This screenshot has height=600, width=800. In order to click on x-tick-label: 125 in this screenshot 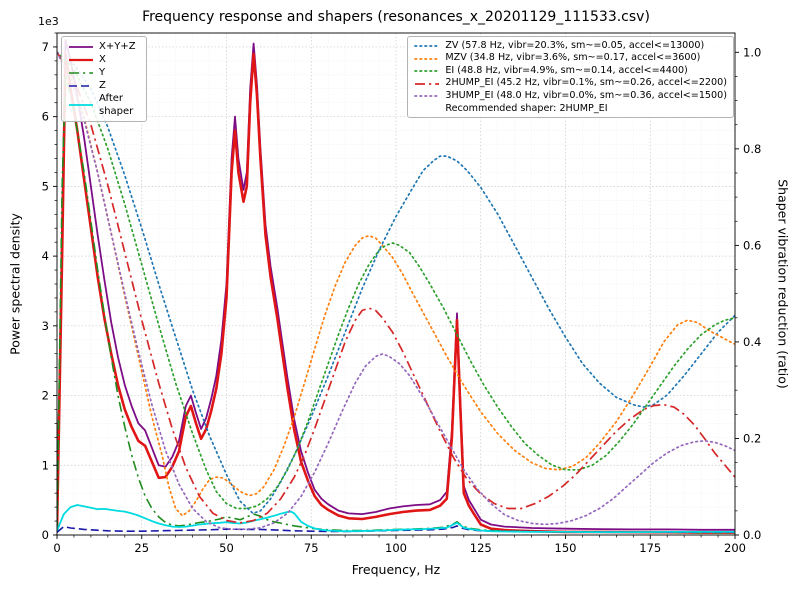, I will do `click(481, 548)`.